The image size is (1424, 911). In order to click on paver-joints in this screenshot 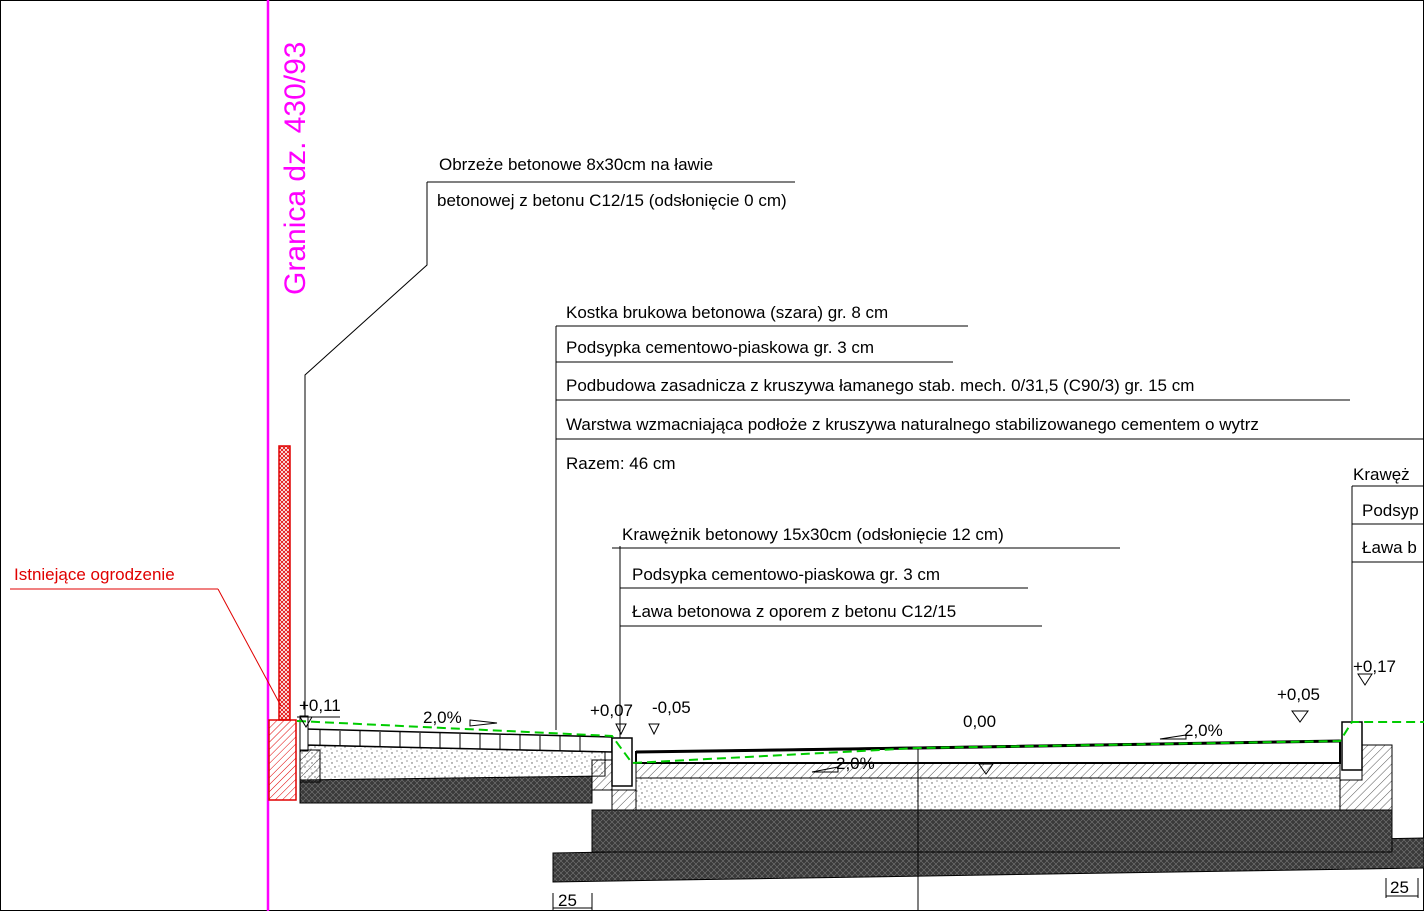, I will do `click(450, 741)`.